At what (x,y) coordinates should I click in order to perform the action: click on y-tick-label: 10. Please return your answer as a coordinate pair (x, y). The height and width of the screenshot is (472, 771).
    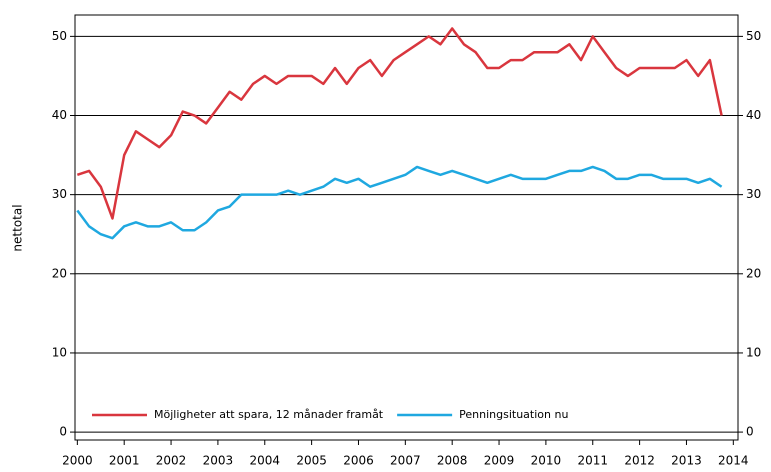
    Looking at the image, I should click on (59, 352).